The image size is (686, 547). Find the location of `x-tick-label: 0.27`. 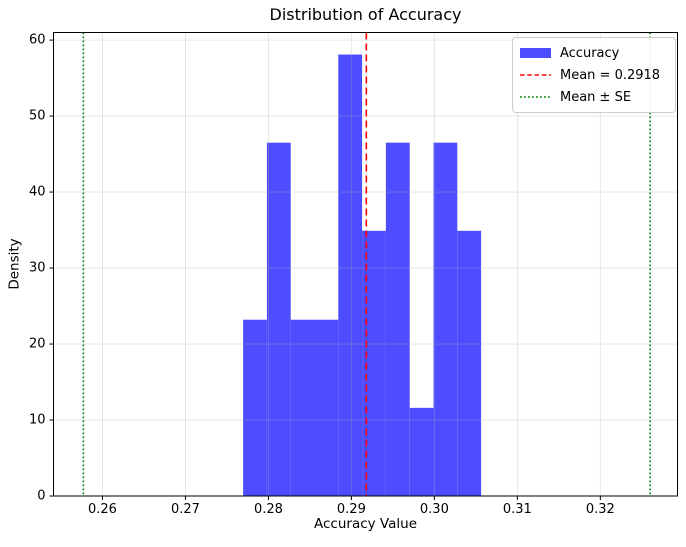

x-tick-label: 0.27 is located at coordinates (185, 509).